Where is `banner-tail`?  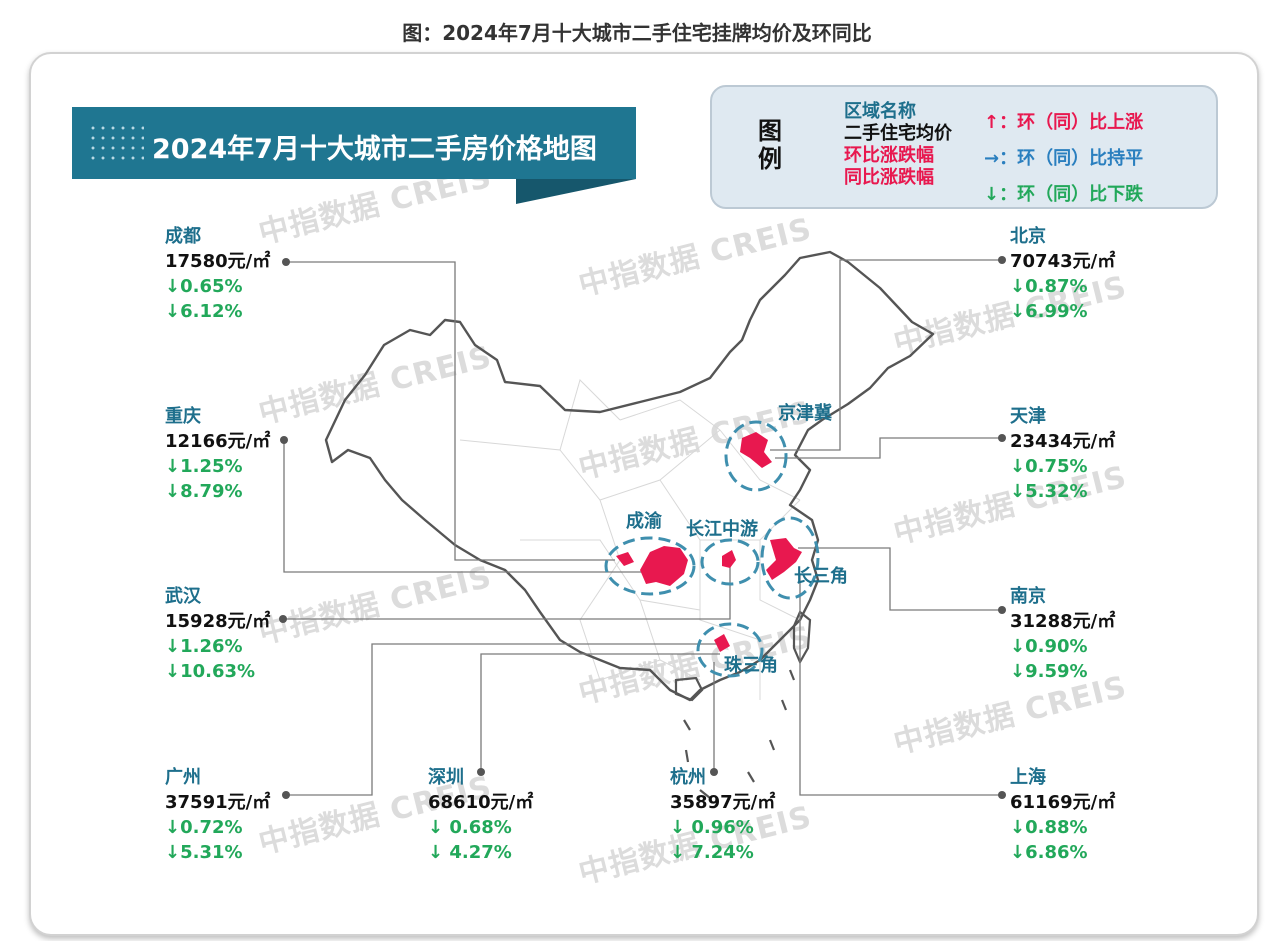 banner-tail is located at coordinates (576, 191).